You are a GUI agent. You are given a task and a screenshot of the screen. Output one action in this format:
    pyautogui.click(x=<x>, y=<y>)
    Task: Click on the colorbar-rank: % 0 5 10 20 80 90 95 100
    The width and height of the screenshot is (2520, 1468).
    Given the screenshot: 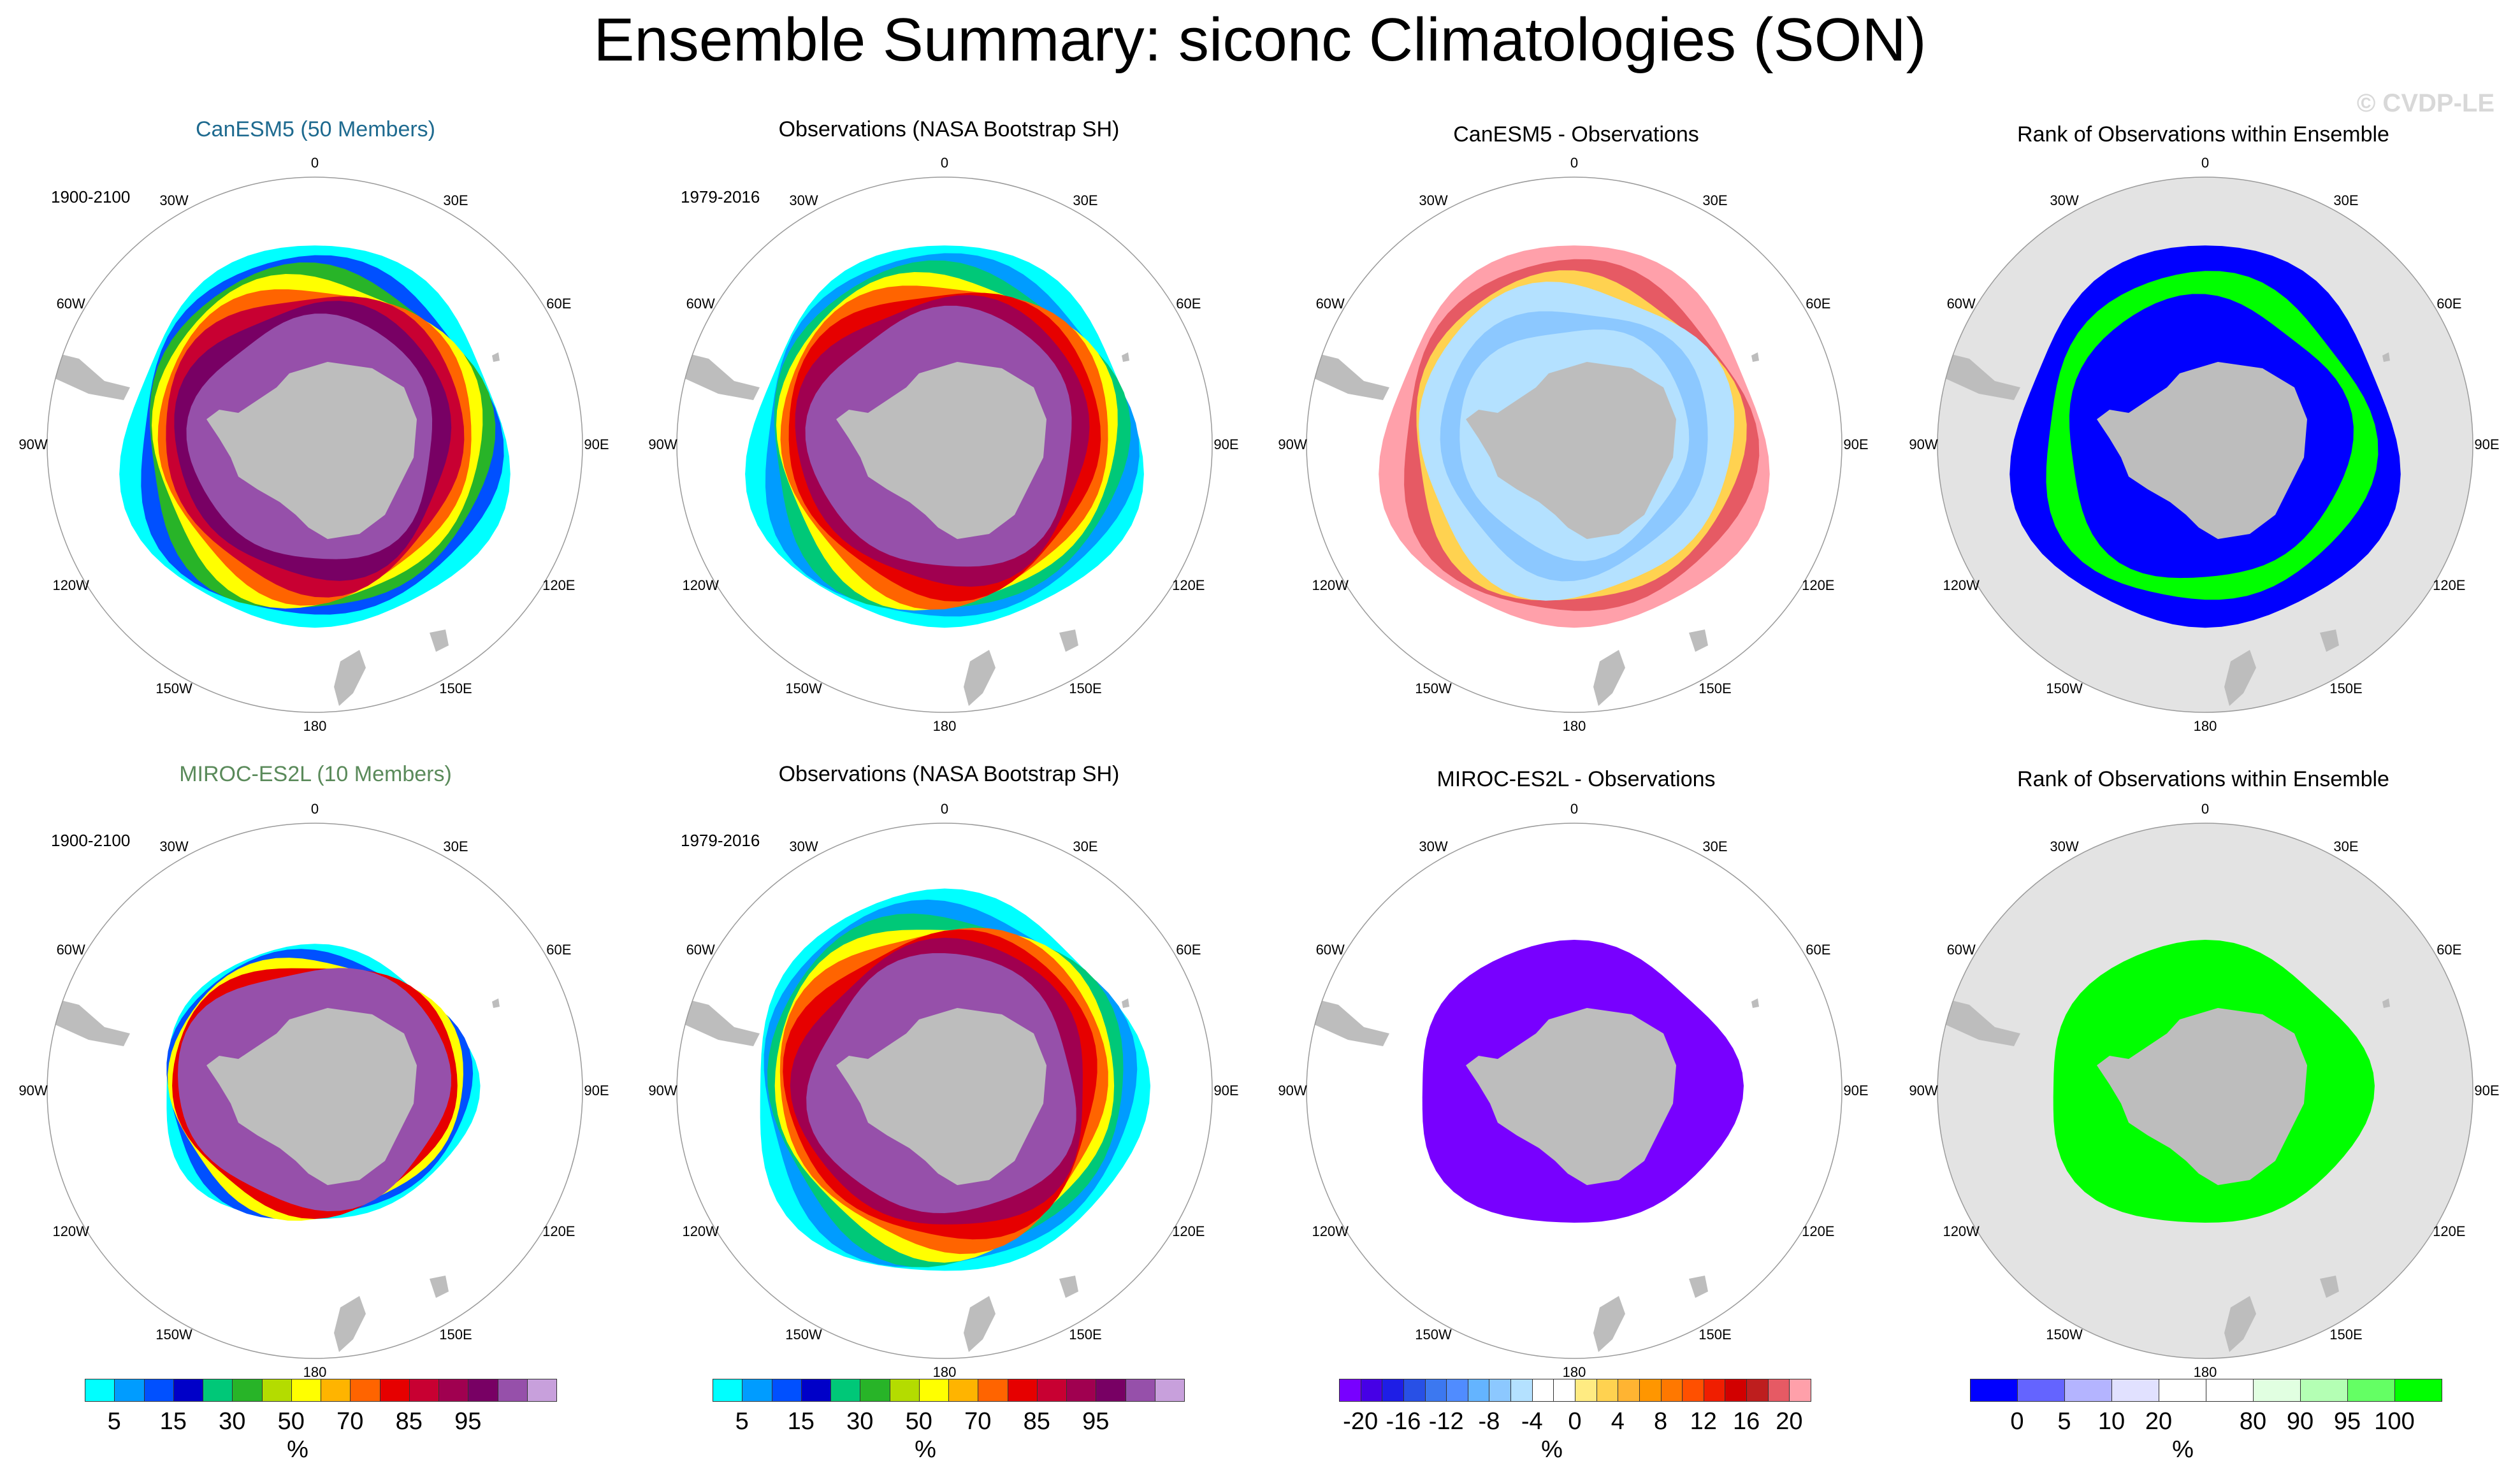 What is the action you would take?
    pyautogui.click(x=2206, y=1423)
    